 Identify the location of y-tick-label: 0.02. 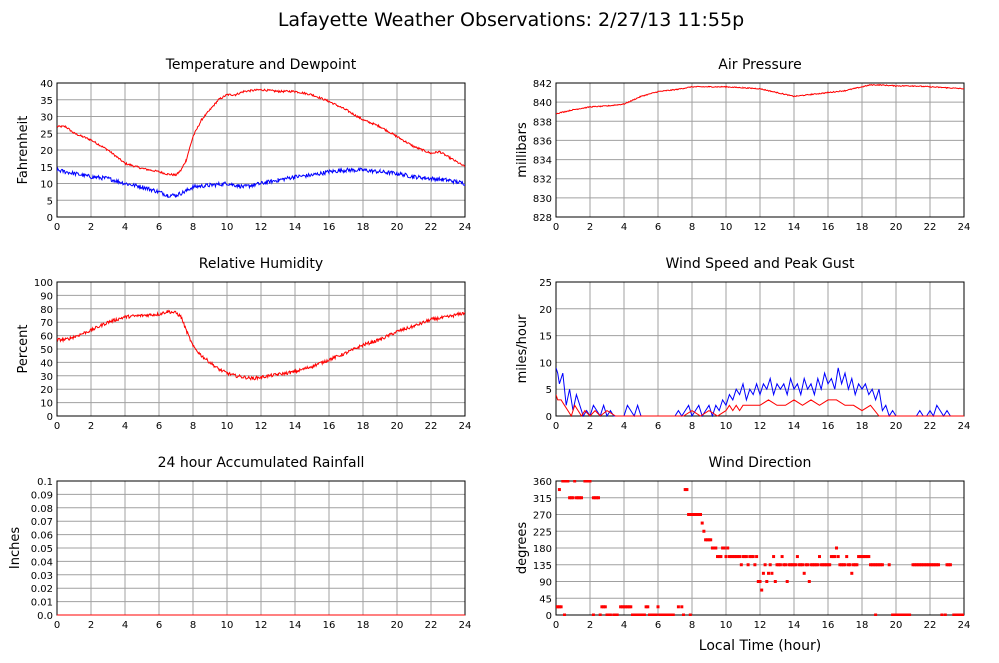
(42, 589).